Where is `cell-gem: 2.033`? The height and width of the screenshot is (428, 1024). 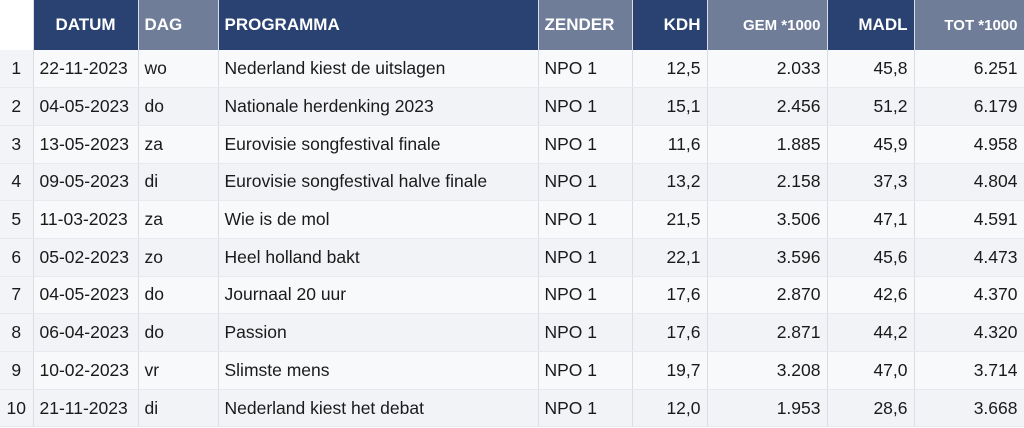 cell-gem: 2.033 is located at coordinates (767, 69).